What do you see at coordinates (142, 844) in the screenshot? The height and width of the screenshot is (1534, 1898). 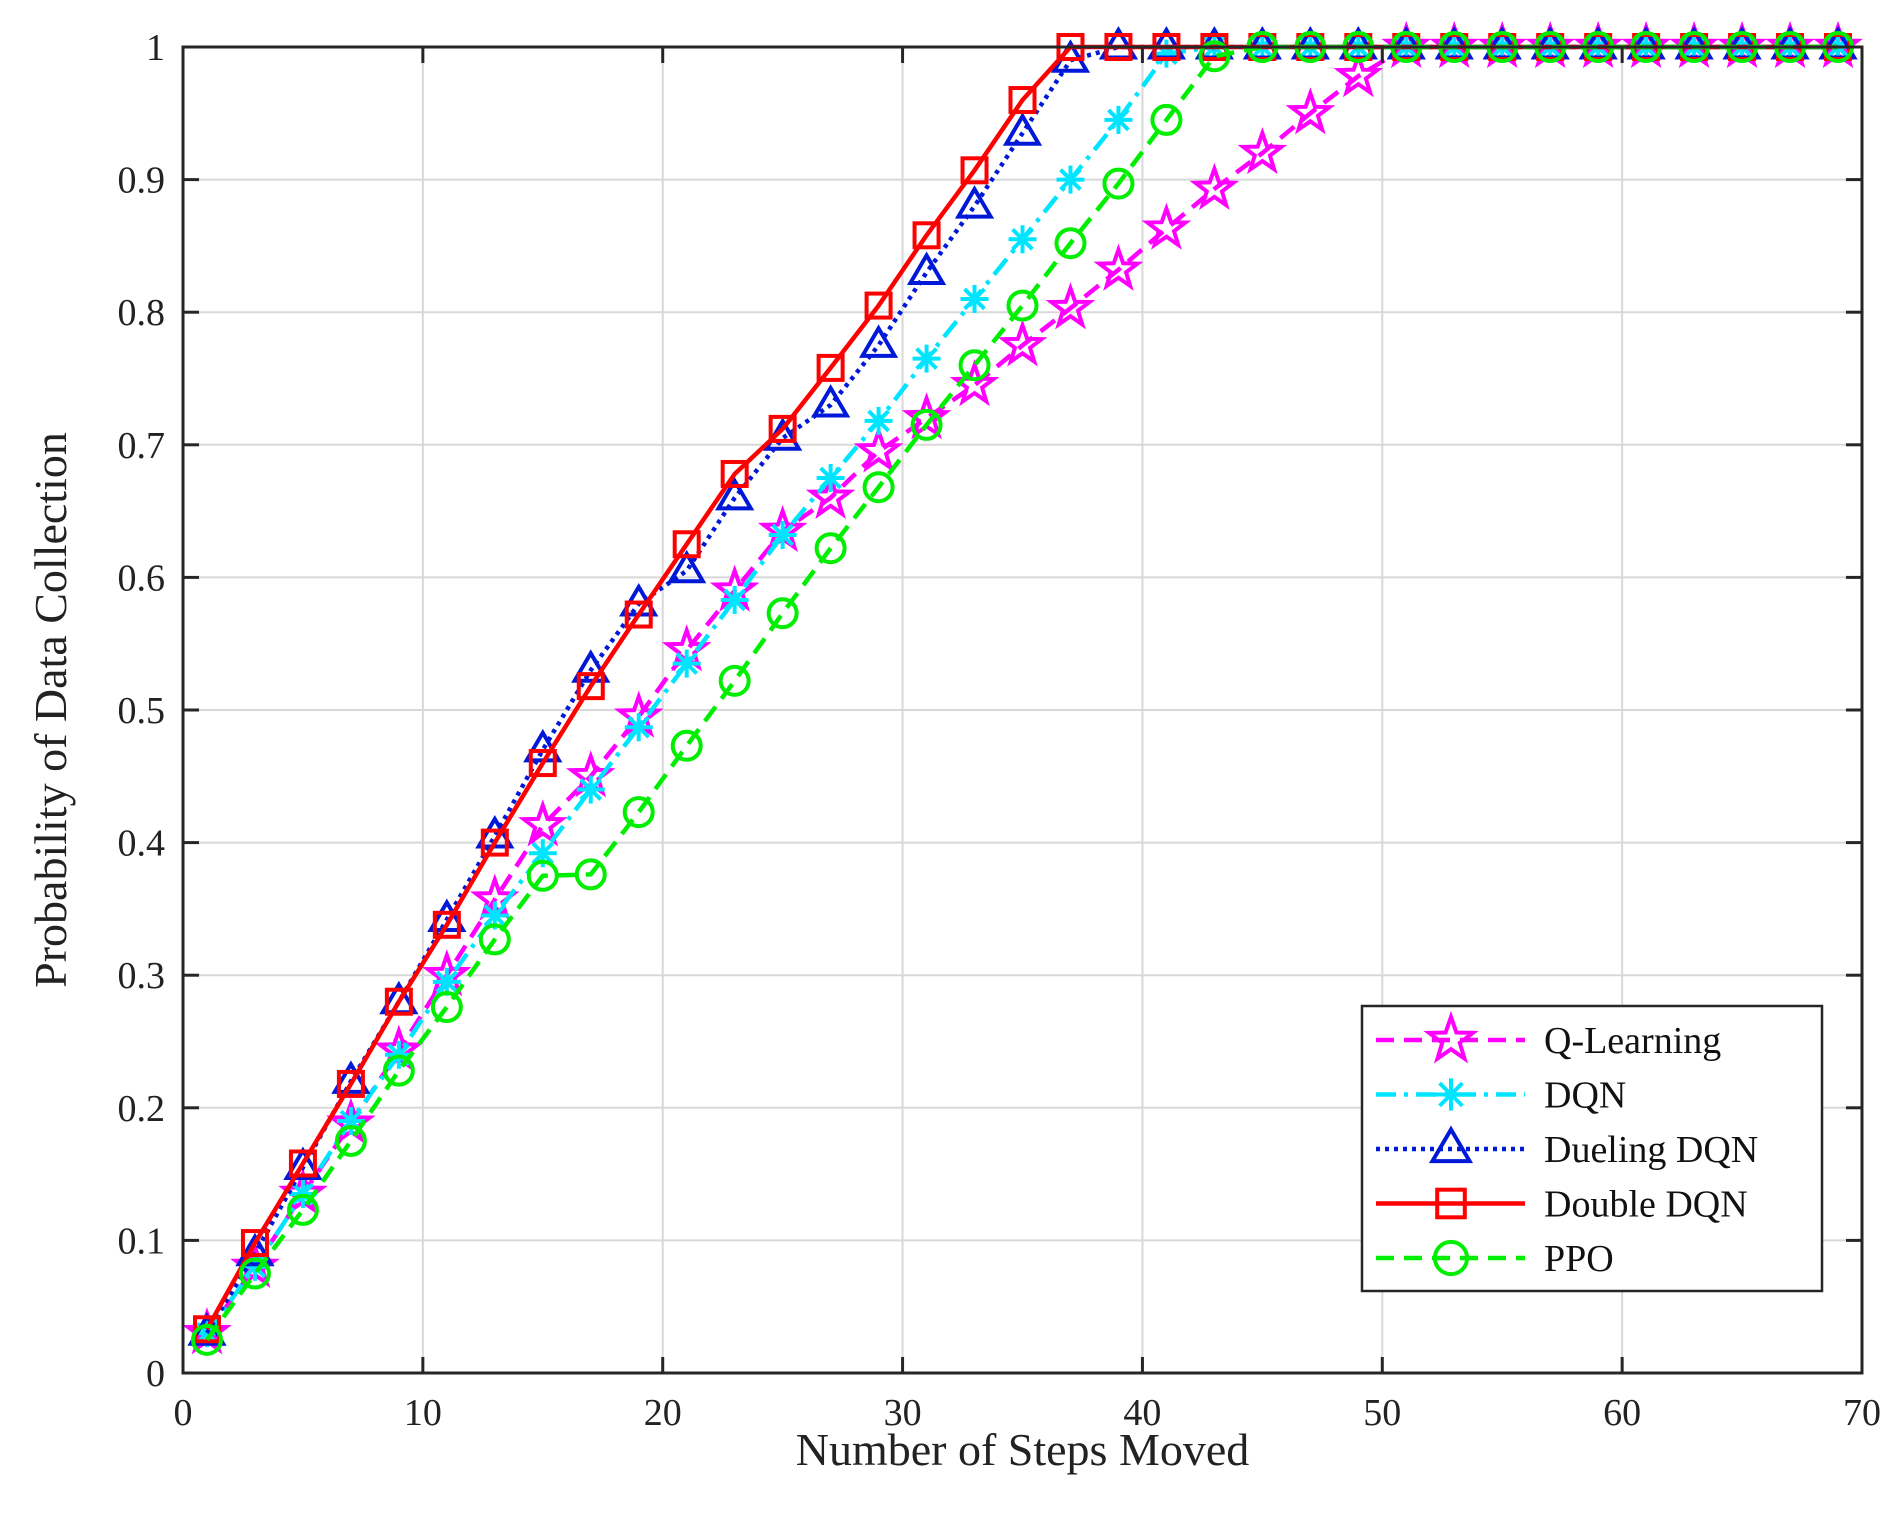 I see `y-tick-label: 0.4` at bounding box center [142, 844].